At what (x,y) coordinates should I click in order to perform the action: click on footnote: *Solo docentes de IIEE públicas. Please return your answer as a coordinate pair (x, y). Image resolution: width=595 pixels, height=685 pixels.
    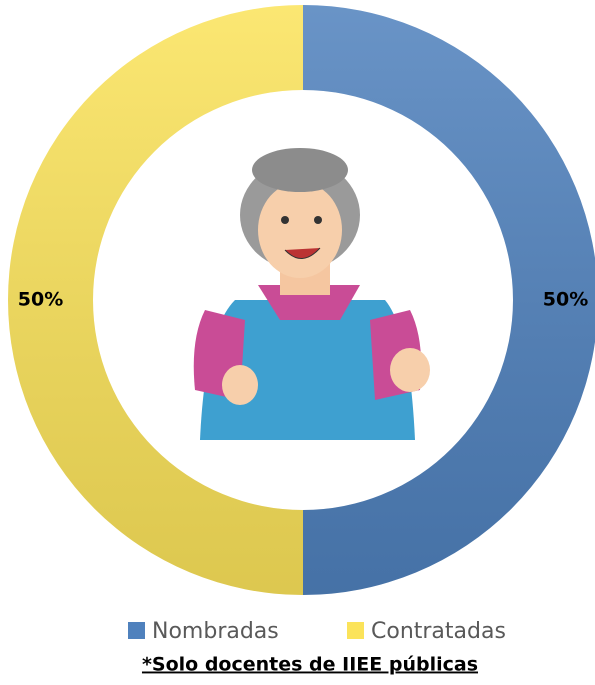
    Looking at the image, I should click on (310, 665).